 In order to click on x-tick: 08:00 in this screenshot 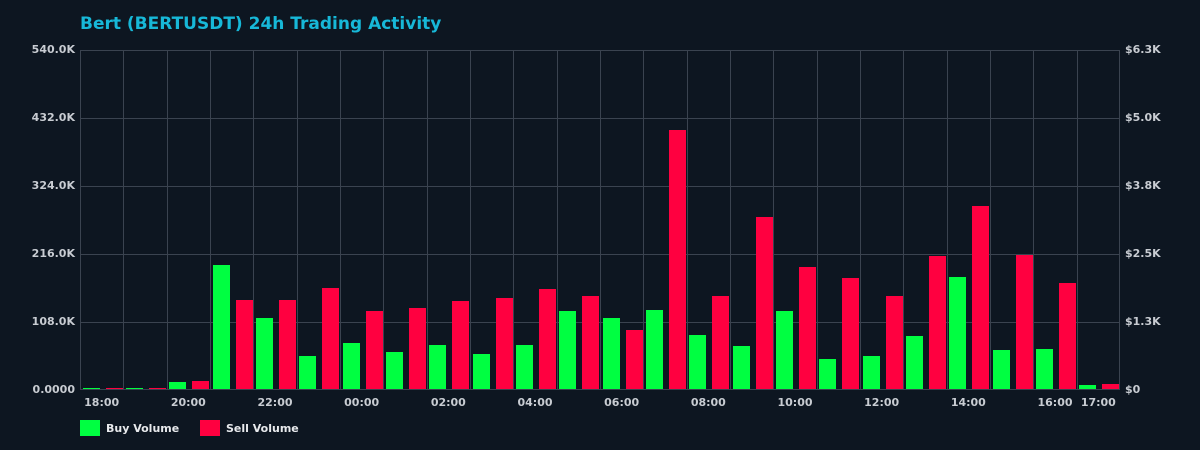, I will do `click(708, 402)`.